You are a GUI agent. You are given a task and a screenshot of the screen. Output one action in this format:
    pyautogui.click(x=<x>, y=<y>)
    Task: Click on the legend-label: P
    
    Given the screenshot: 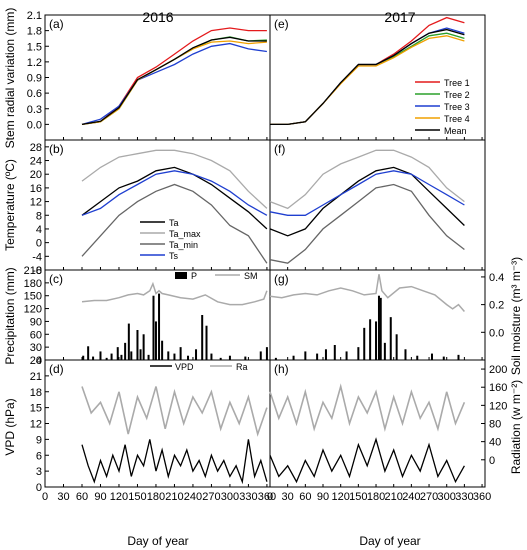 What is the action you would take?
    pyautogui.click(x=194, y=276)
    